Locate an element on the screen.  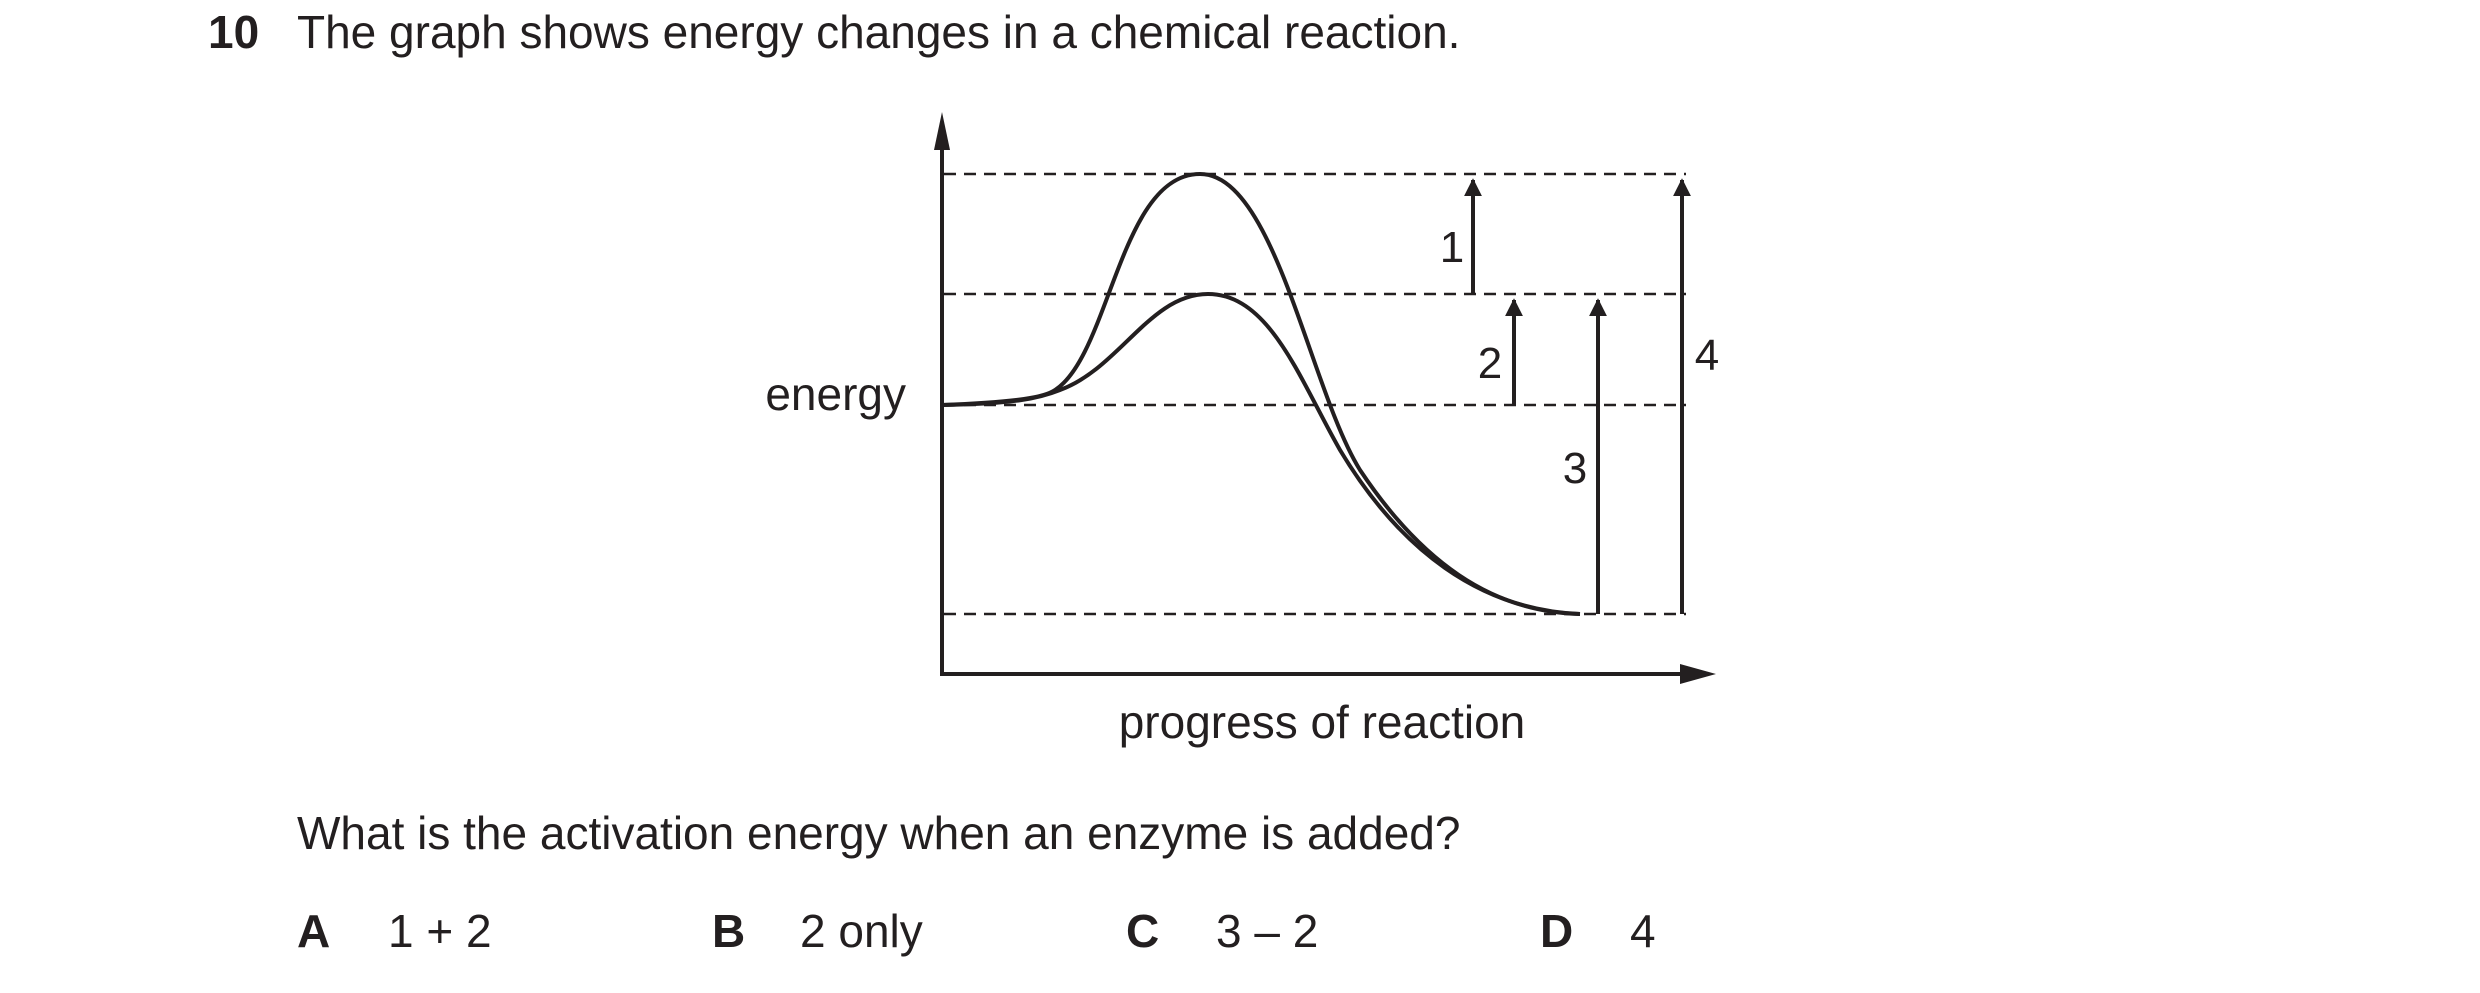
option-c-text: 3 – 2 is located at coordinates (1267, 931).